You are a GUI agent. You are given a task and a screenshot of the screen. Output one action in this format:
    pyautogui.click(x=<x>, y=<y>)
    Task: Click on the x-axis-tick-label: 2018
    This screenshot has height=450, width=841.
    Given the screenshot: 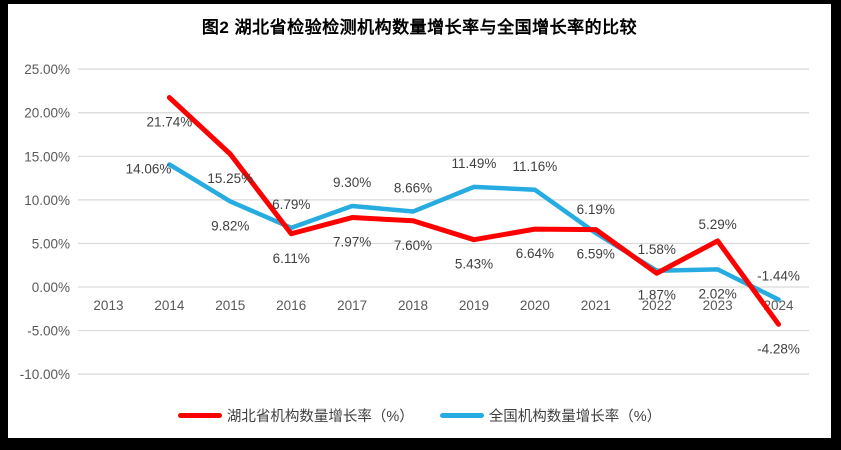 What is the action you would take?
    pyautogui.click(x=413, y=305)
    